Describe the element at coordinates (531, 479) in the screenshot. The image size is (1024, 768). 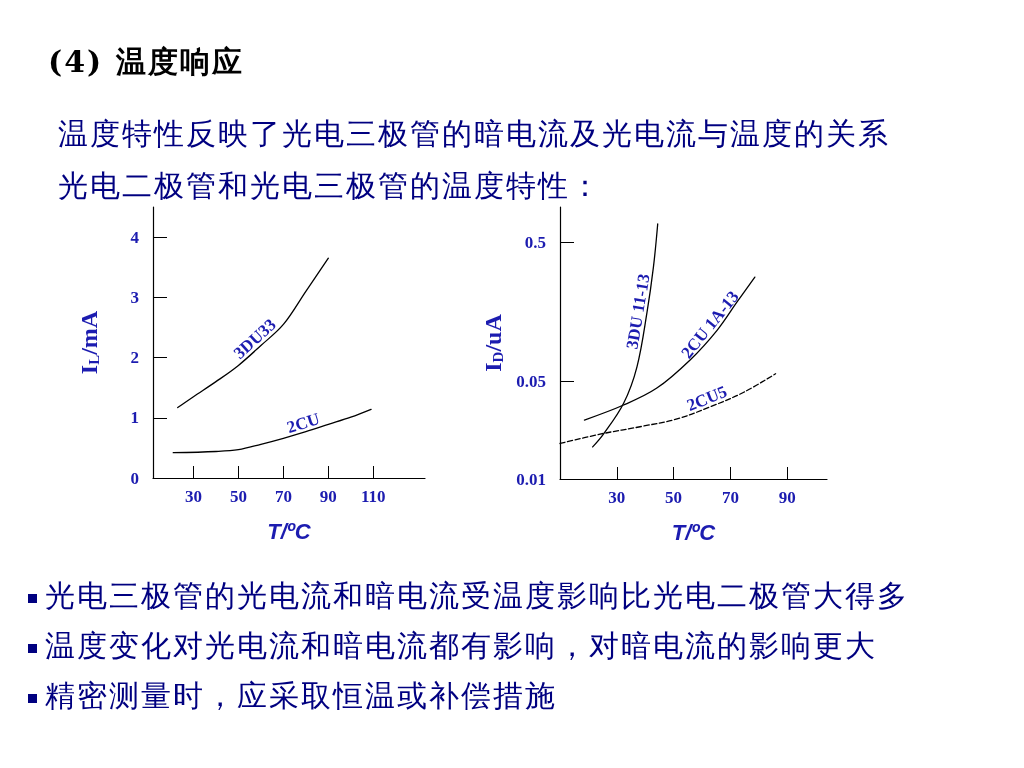
I see `y-tick-label: 0.01` at that location.